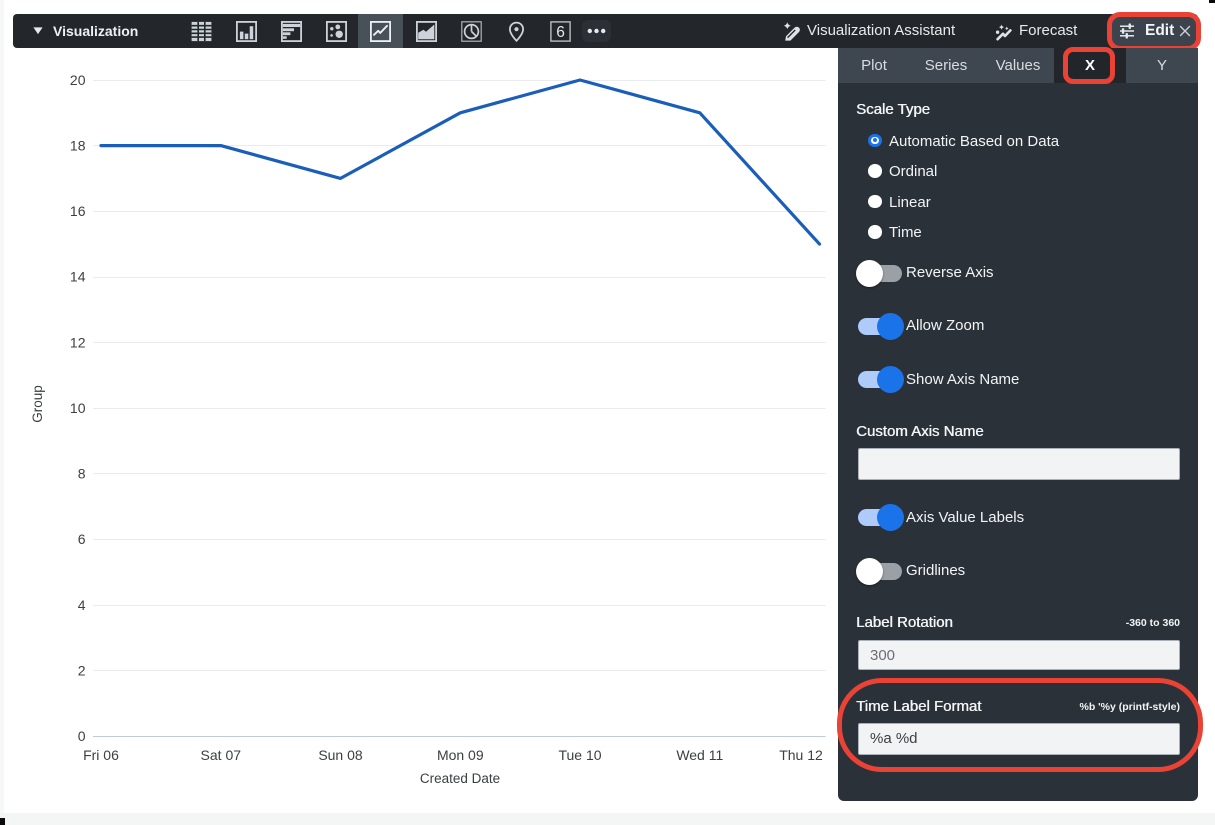 This screenshot has height=825, width=1215. What do you see at coordinates (82, 671) in the screenshot?
I see `svg-text: 2` at bounding box center [82, 671].